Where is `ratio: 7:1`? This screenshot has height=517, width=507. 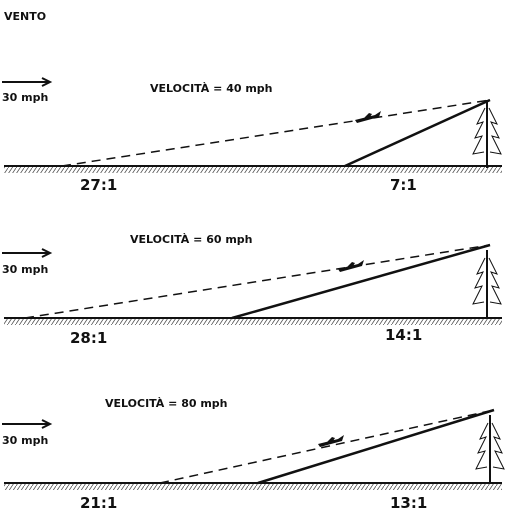
ratio: 7:1 is located at coordinates (403, 185).